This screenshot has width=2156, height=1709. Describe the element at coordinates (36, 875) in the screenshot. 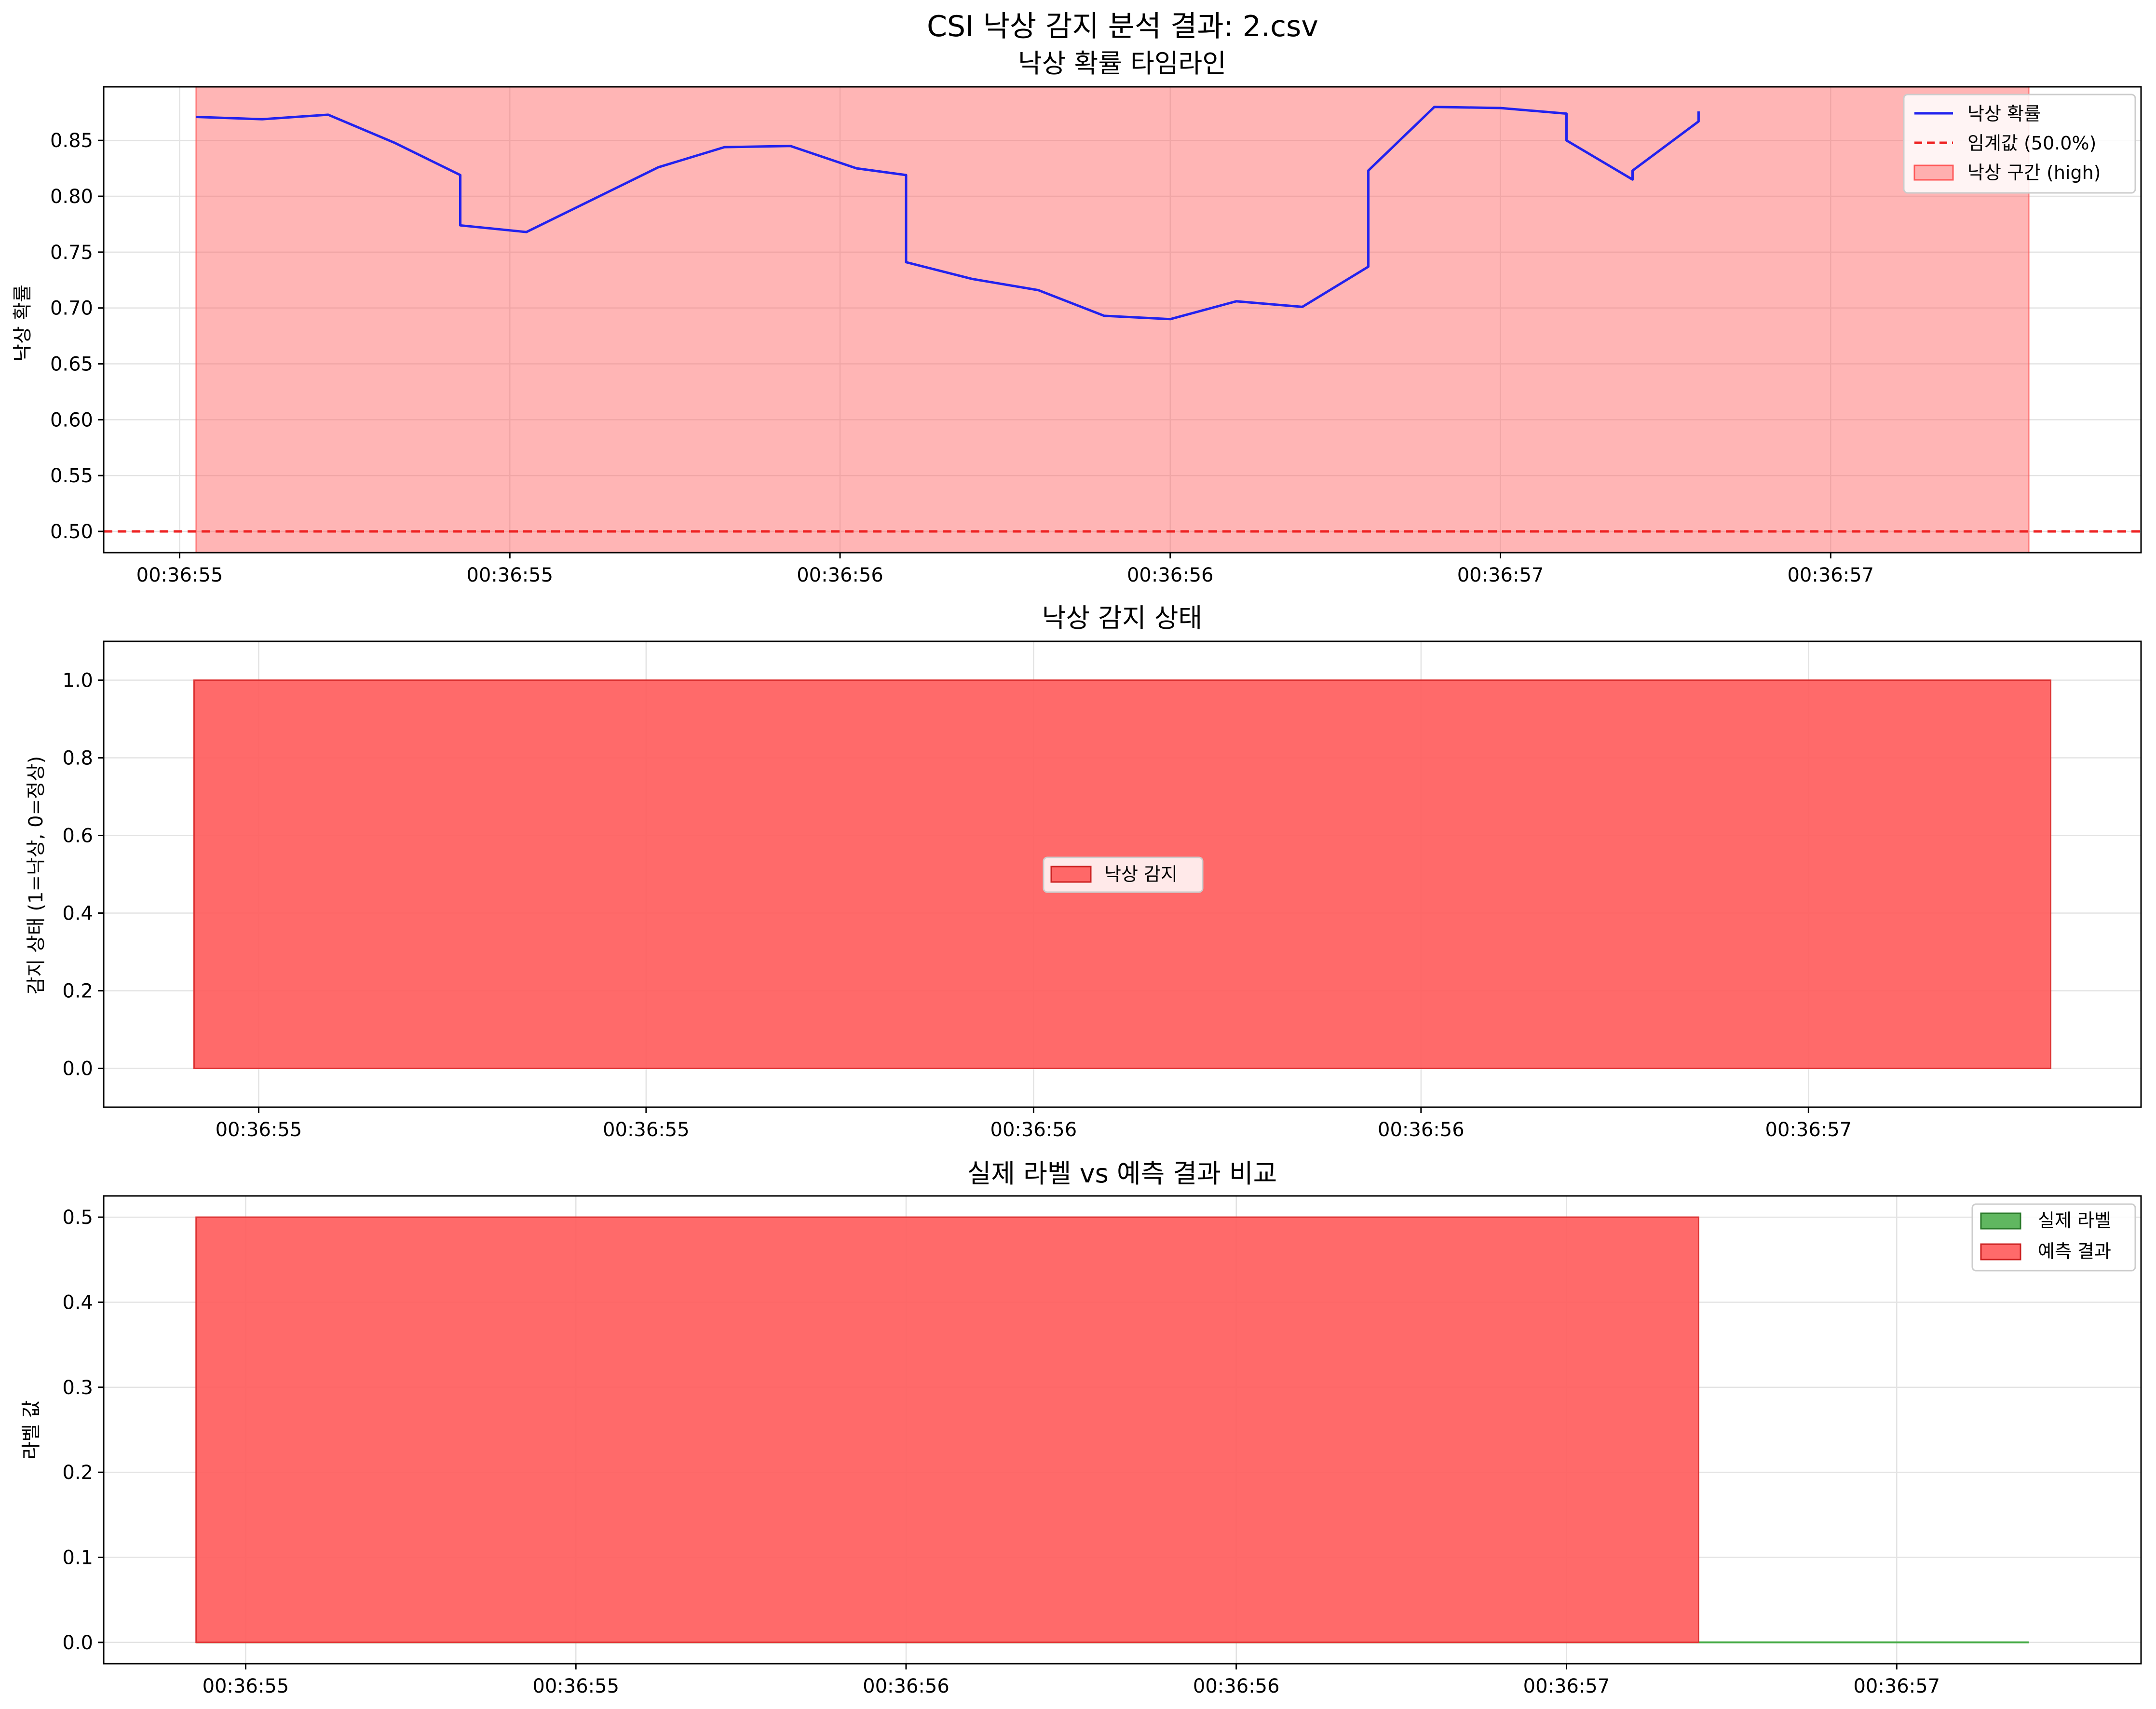

I see `detection-y-axis-label: 감지 상태 (1=낙상, 0=정상)` at that location.